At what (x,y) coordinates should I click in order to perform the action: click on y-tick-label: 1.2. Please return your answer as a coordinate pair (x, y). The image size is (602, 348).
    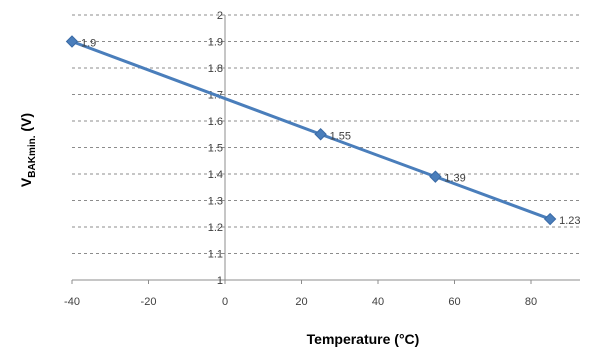
    Looking at the image, I should click on (215, 228).